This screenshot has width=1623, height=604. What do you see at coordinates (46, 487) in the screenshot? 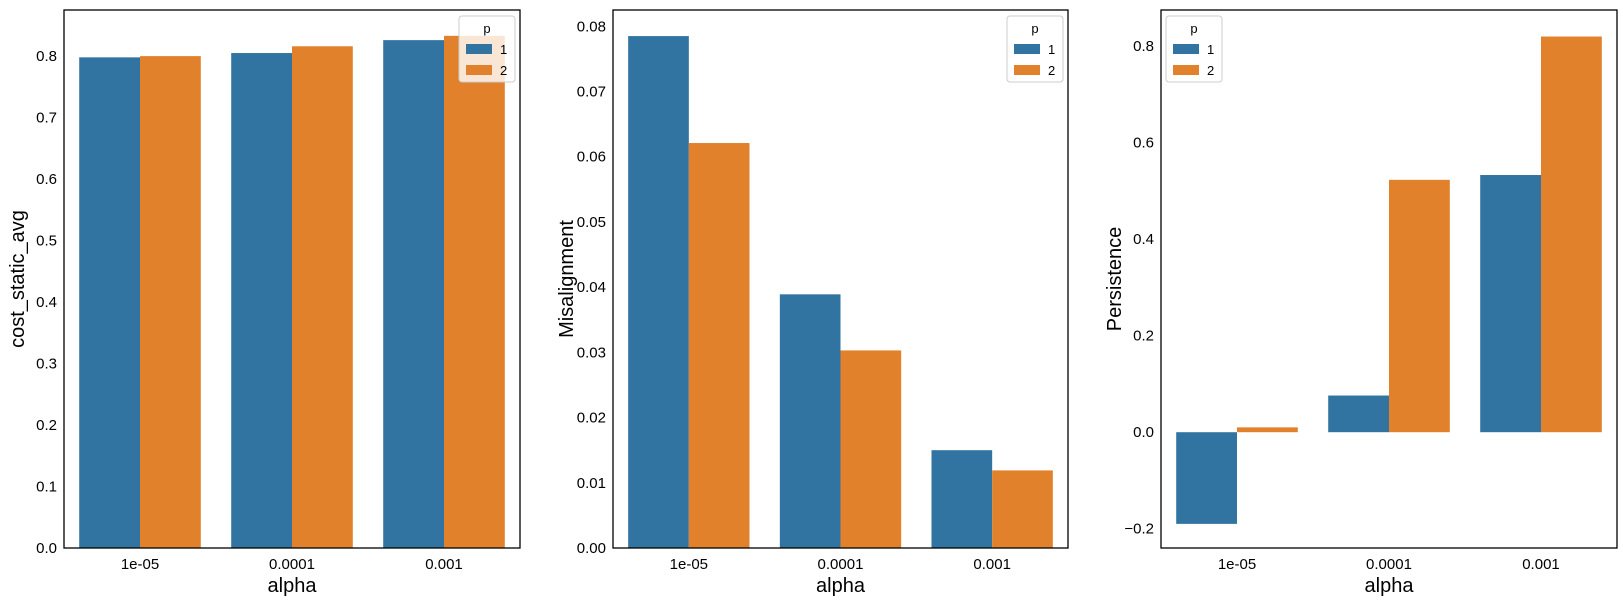
I see `y-tick-label: 0.1` at bounding box center [46, 487].